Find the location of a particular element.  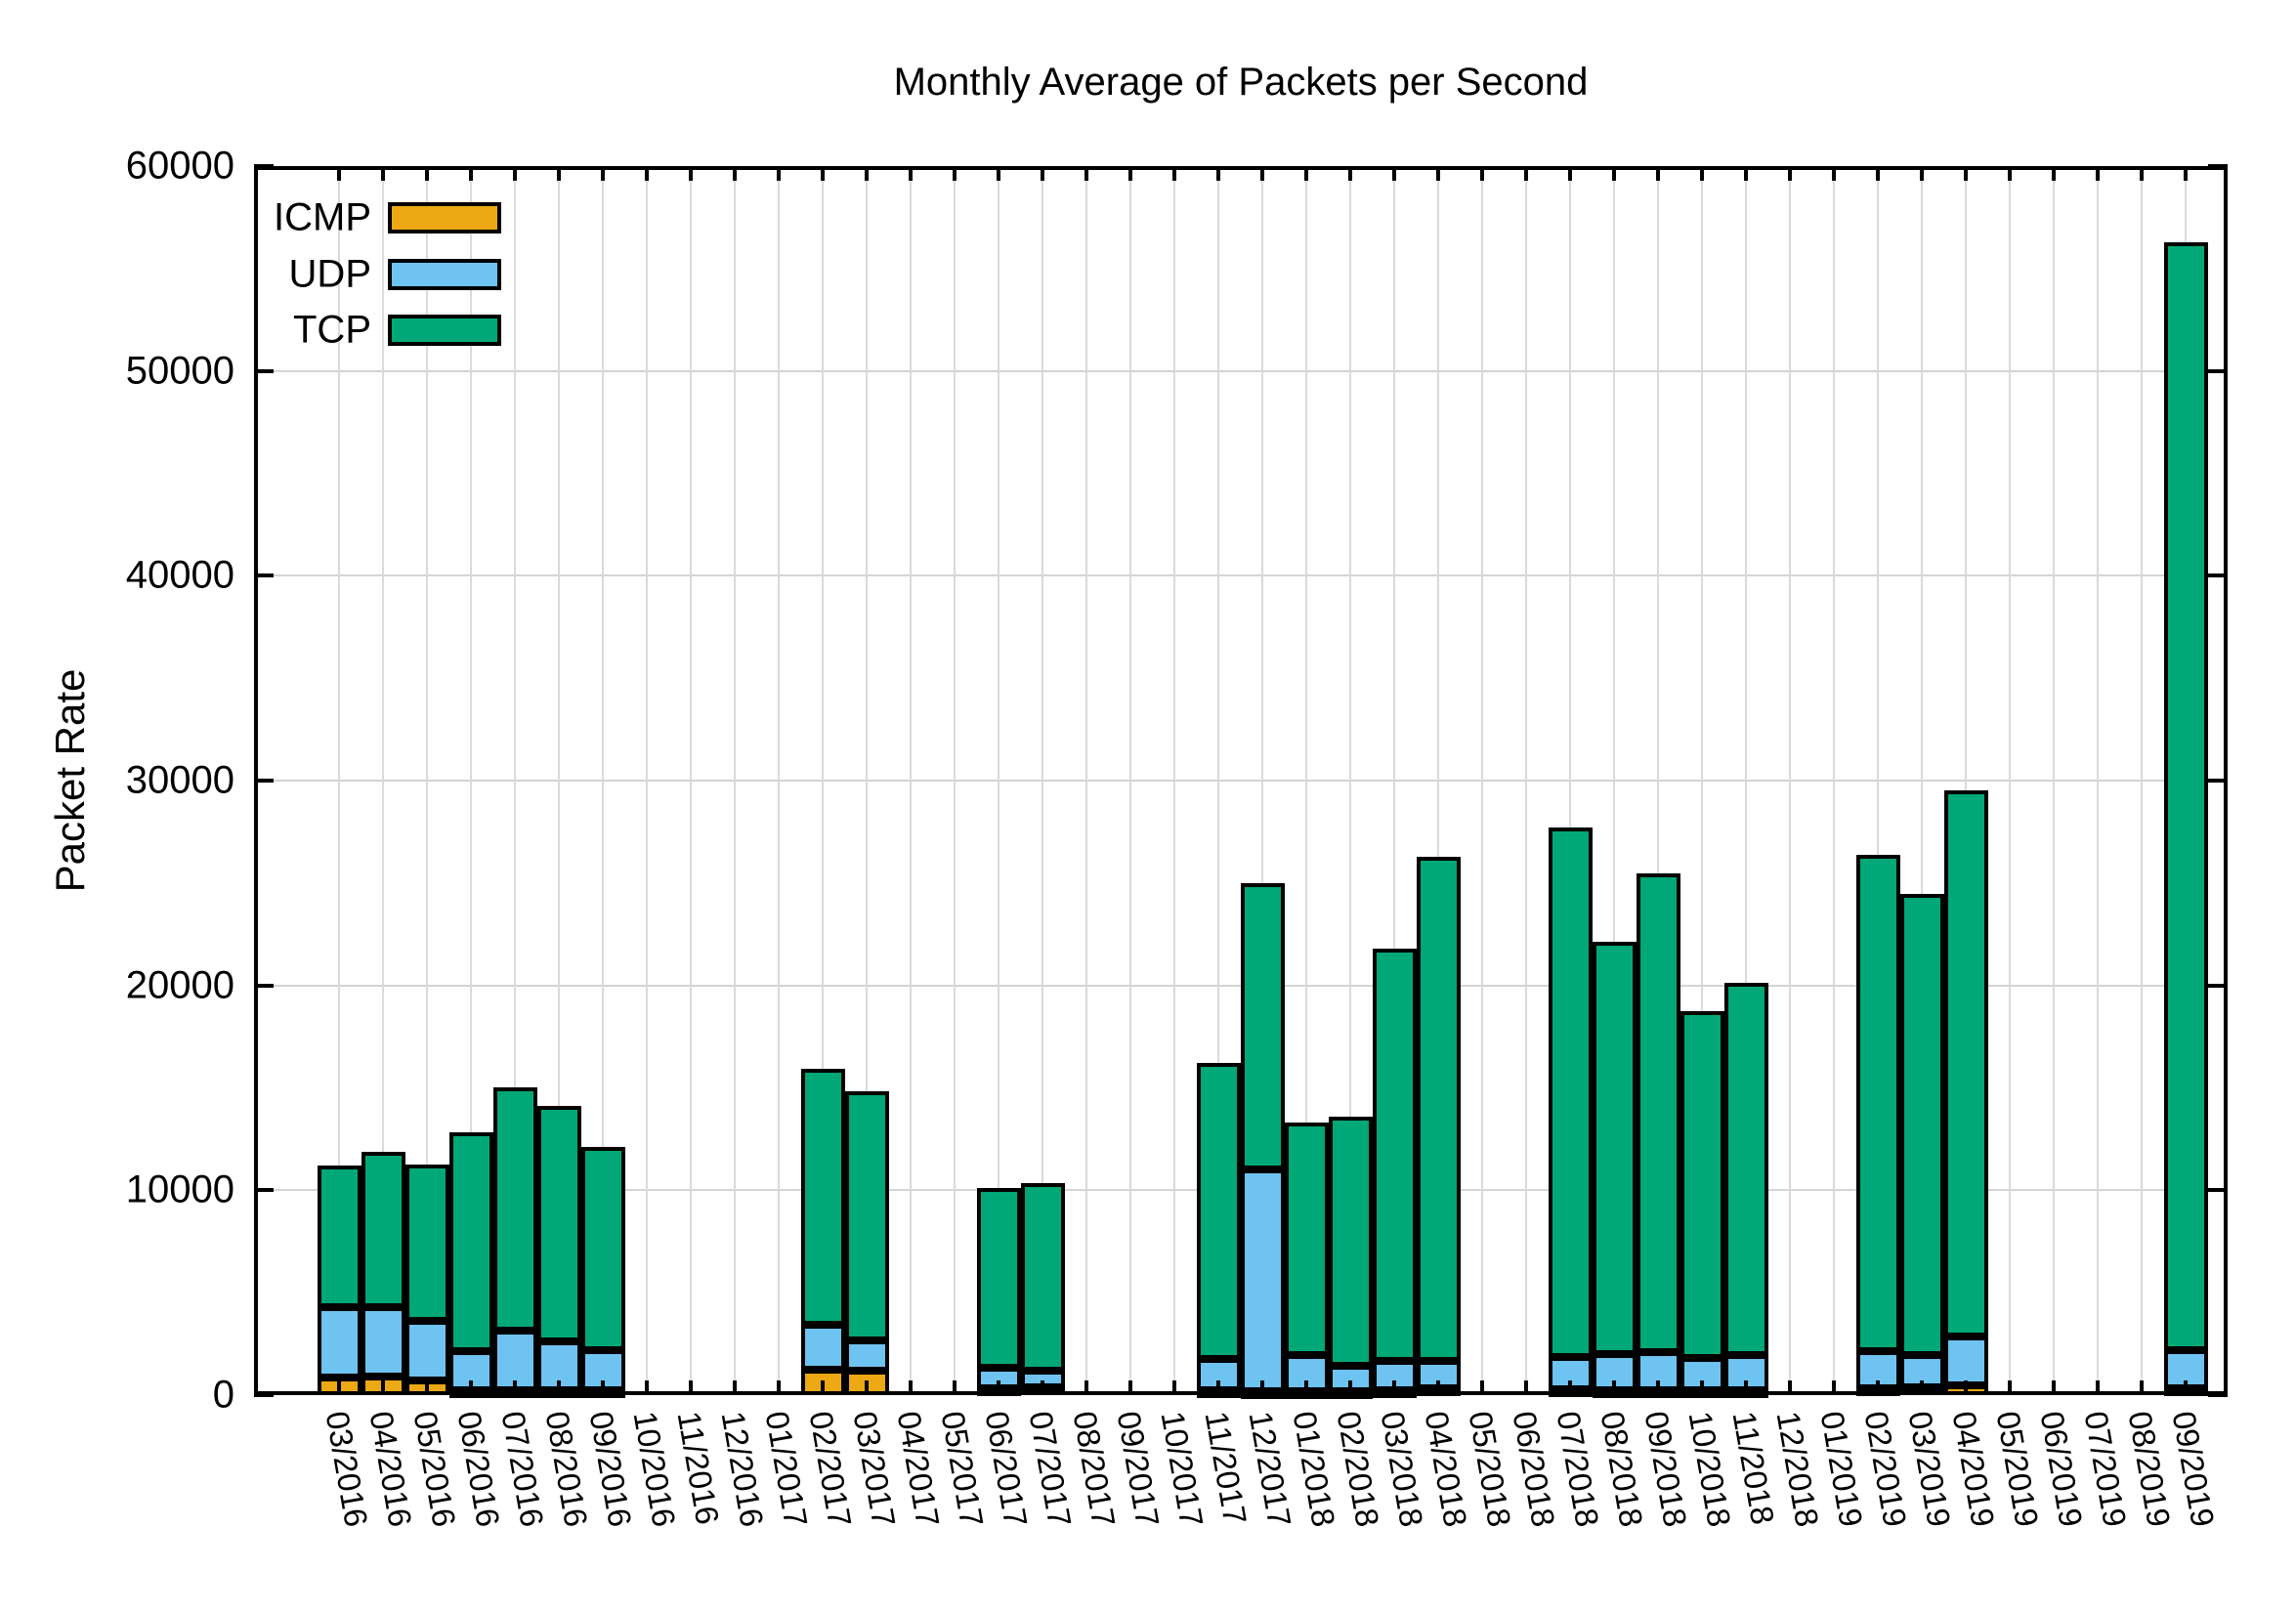

legend-swatch-tcp is located at coordinates (445, 330).